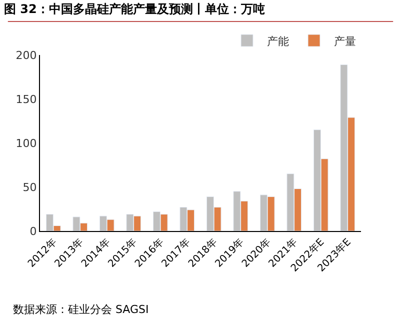 This screenshot has height=321, width=401. What do you see at coordinates (345, 41) in the screenshot?
I see `legend-label: 产量` at bounding box center [345, 41].